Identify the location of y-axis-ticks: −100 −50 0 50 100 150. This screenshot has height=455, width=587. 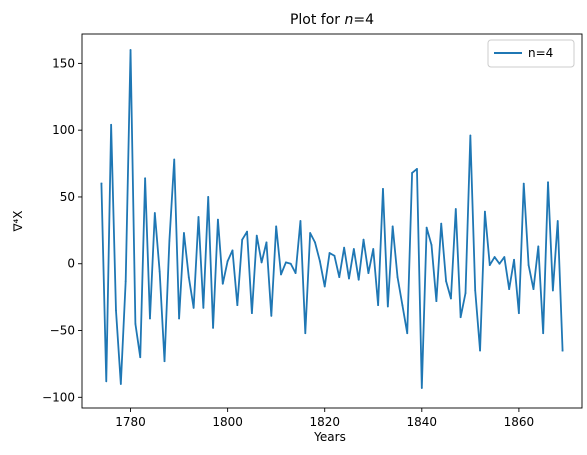
(62, 230).